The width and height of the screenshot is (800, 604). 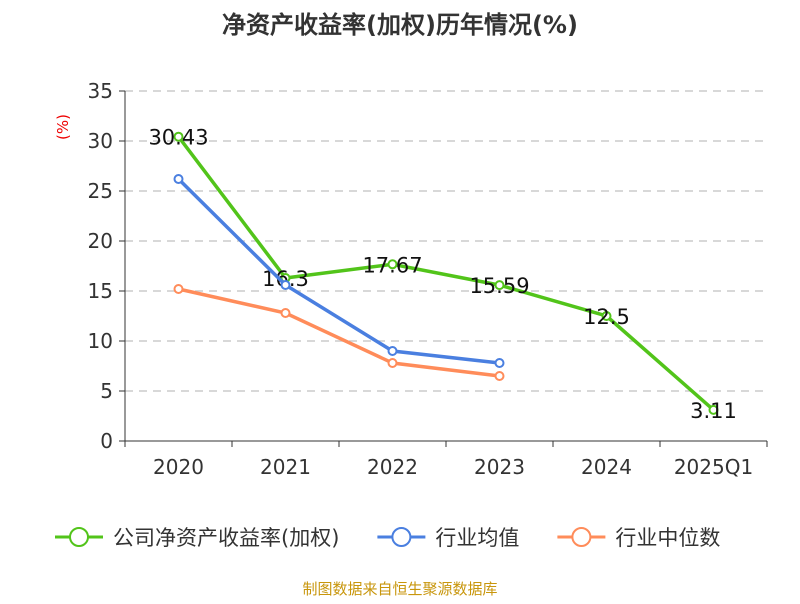 What do you see at coordinates (100, 291) in the screenshot?
I see `y-tick-label: 15` at bounding box center [100, 291].